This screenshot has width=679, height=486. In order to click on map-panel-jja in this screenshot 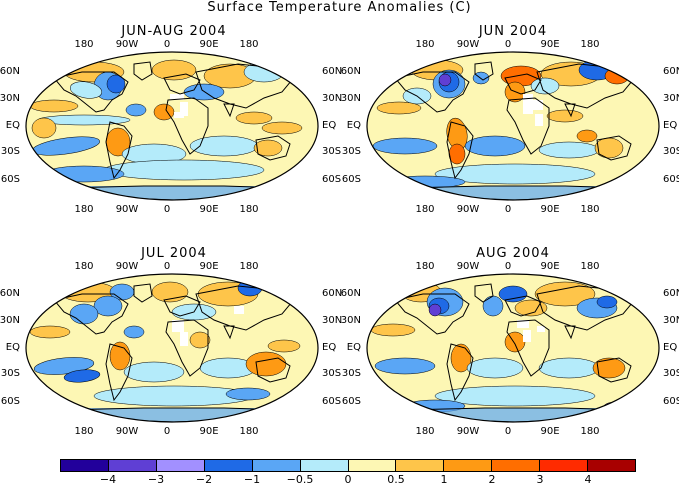, I will do `click(172, 126)`.